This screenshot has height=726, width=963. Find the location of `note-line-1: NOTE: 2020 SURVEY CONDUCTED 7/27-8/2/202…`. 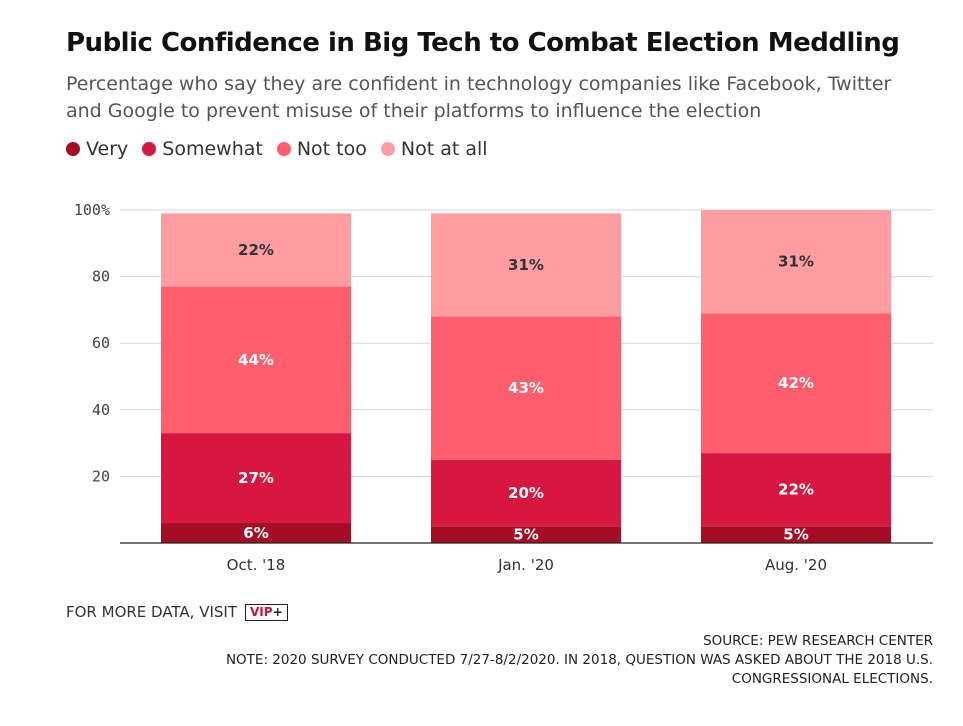

note-line-1: NOTE: 2020 SURVEY CONDUCTED 7/27-8/2/202… is located at coordinates (579, 660).